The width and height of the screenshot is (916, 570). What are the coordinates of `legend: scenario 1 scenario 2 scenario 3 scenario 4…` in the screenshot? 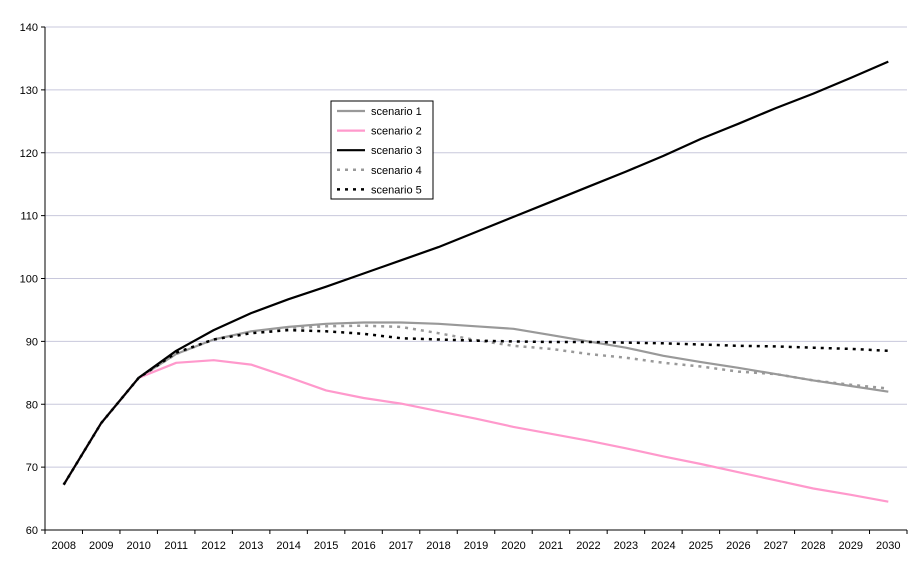 It's located at (382, 150).